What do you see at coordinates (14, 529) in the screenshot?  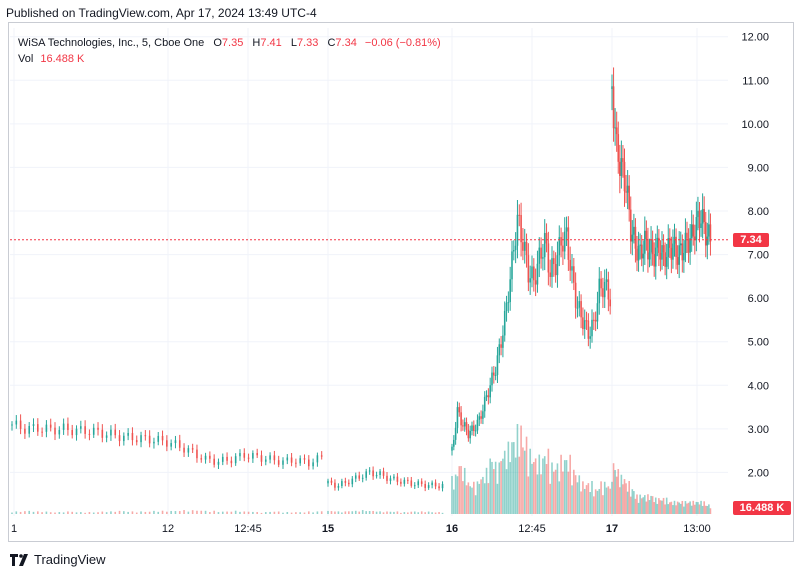 I see `x-tick-label: 1` at bounding box center [14, 529].